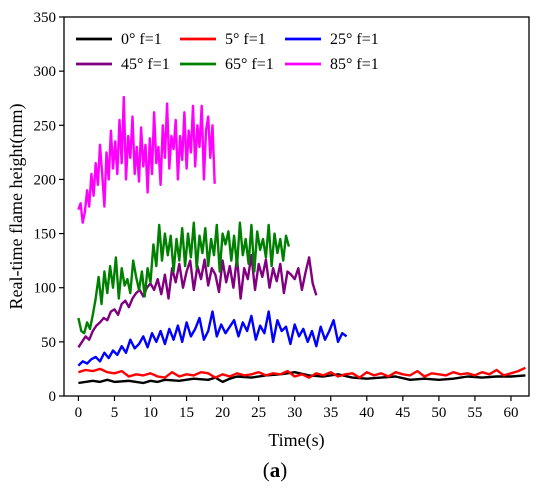 The height and width of the screenshot is (500, 550). What do you see at coordinates (16, 207) in the screenshot?
I see `y-axis-label: Real-time flame height(mm)` at bounding box center [16, 207].